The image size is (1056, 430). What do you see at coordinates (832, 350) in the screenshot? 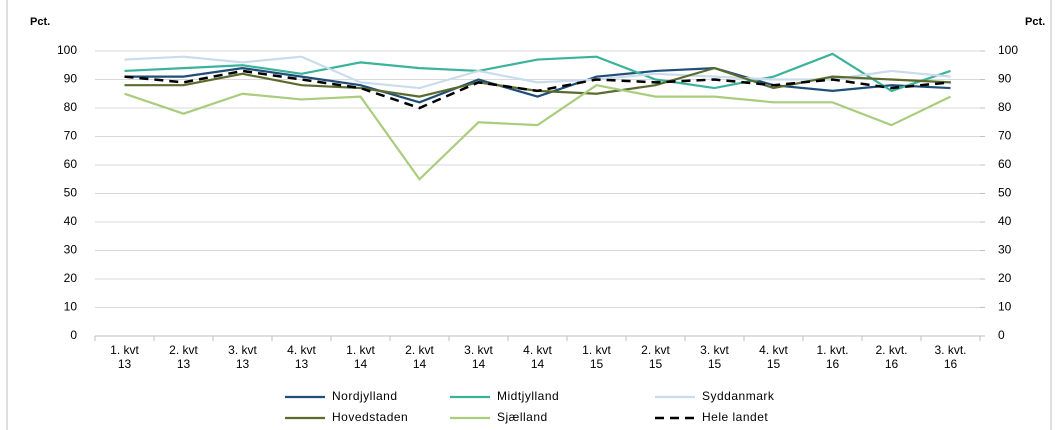
I see `x-tick-line: 1. kvt.` at bounding box center [832, 350].